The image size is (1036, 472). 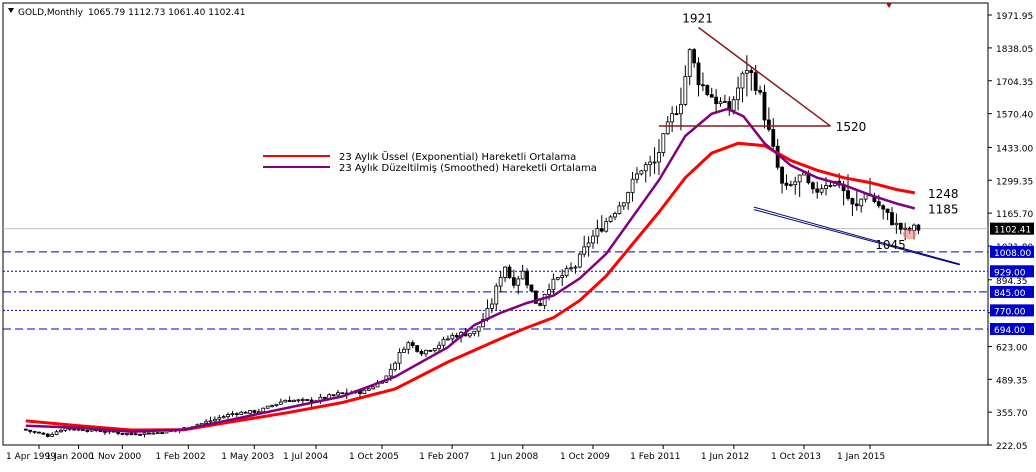 I want to click on price-tag-label: 1008.00, so click(x=1012, y=254).